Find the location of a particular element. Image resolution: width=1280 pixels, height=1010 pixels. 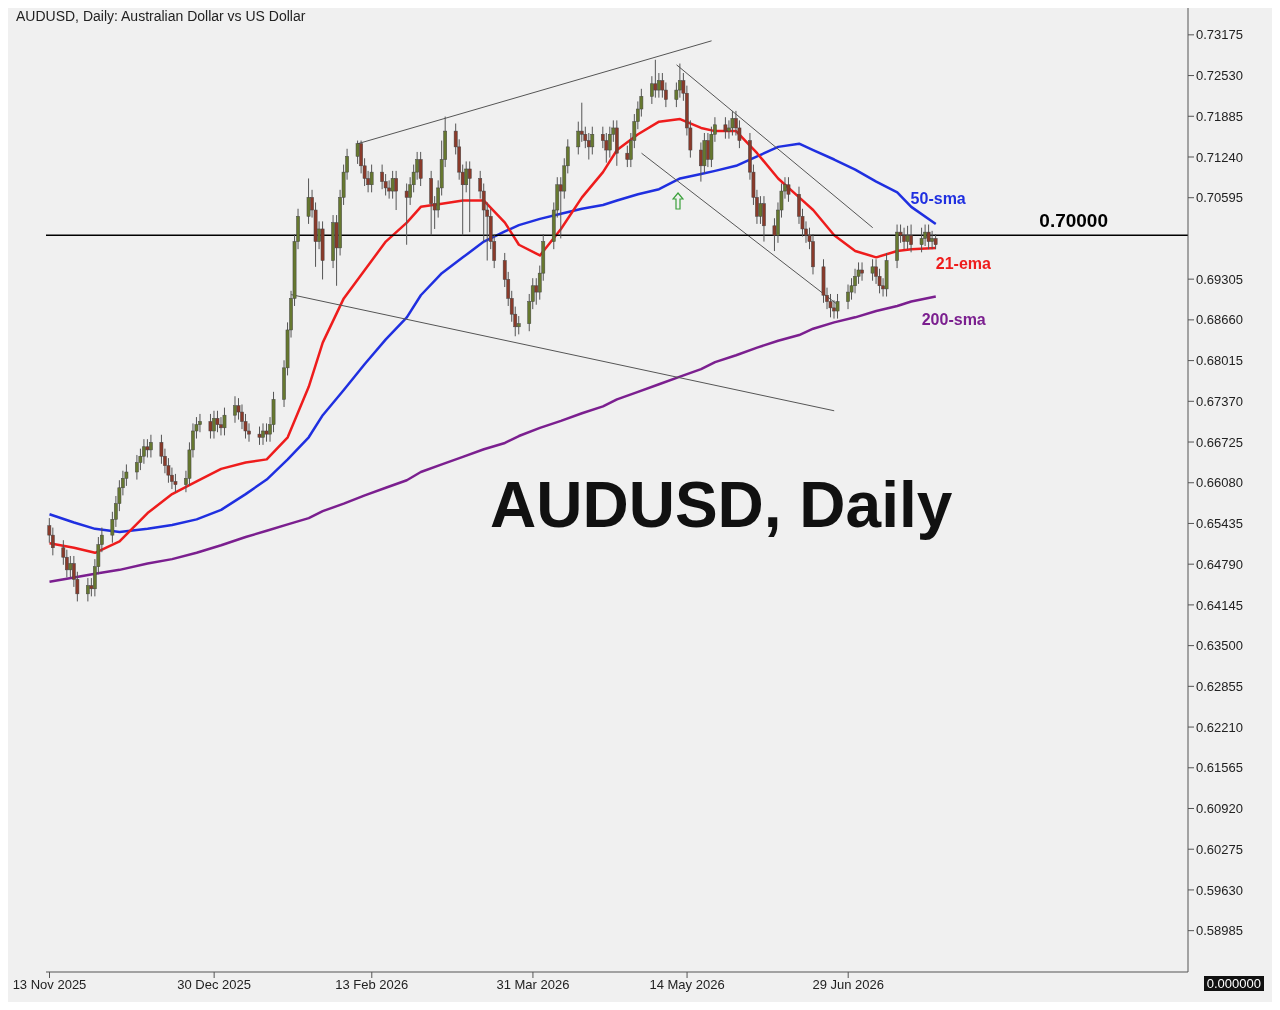

y-tick-label: 0.61565 is located at coordinates (1219, 768).